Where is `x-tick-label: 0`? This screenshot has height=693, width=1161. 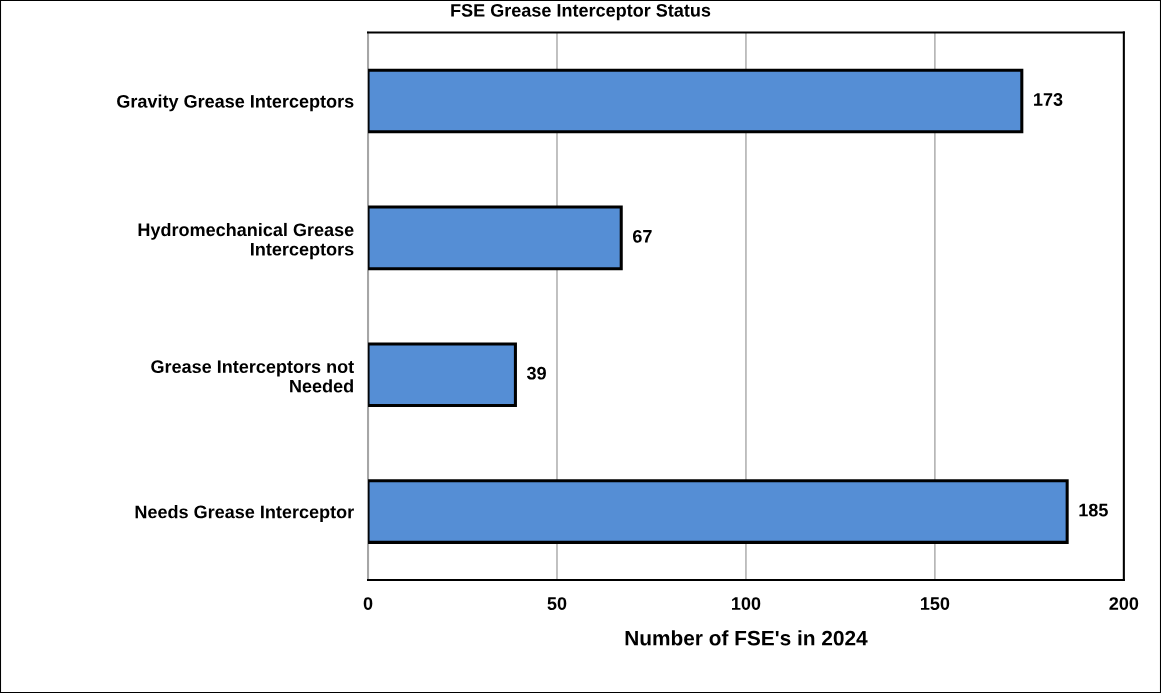 x-tick-label: 0 is located at coordinates (368, 603).